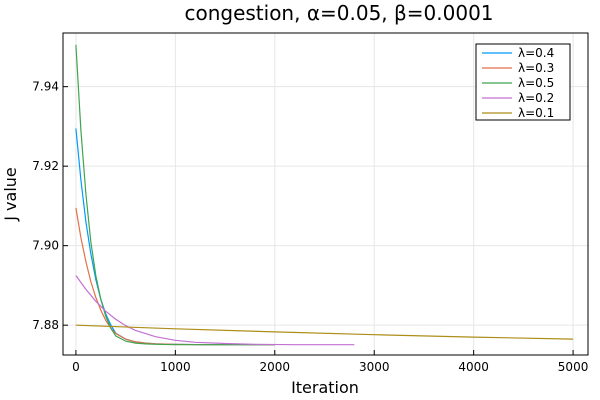 This screenshot has width=600, height=400. I want to click on x-tick-label: 0, so click(76, 367).